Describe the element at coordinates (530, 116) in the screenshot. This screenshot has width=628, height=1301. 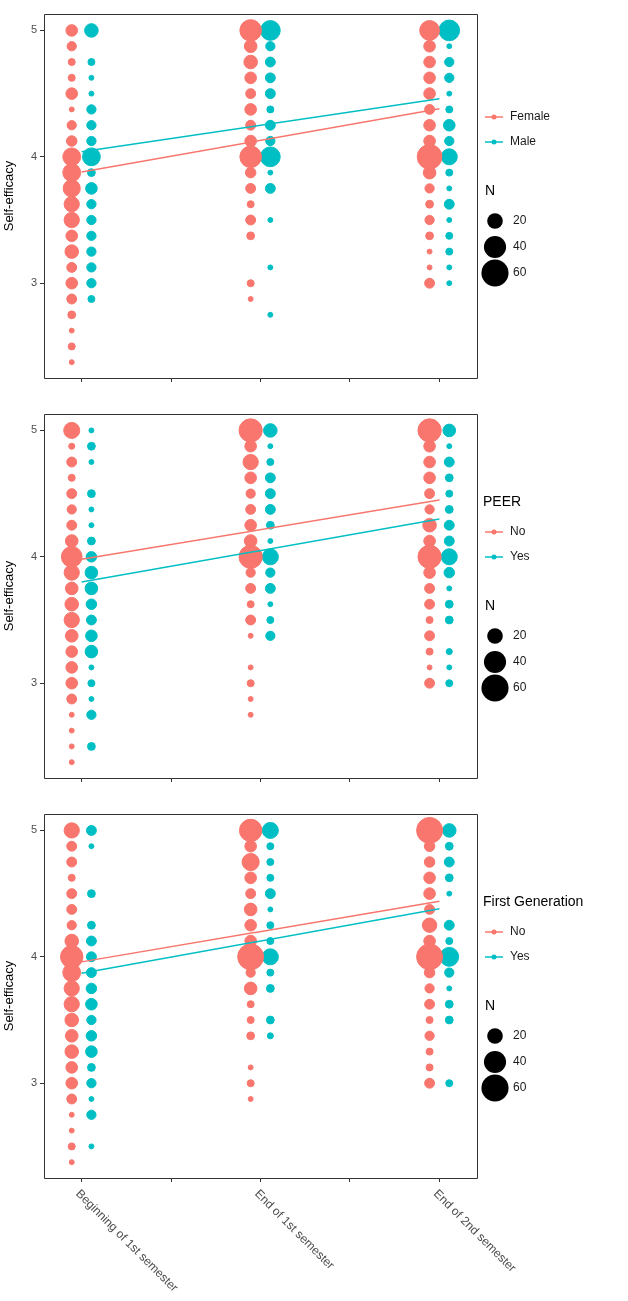
I see `legend-label: Female` at that location.